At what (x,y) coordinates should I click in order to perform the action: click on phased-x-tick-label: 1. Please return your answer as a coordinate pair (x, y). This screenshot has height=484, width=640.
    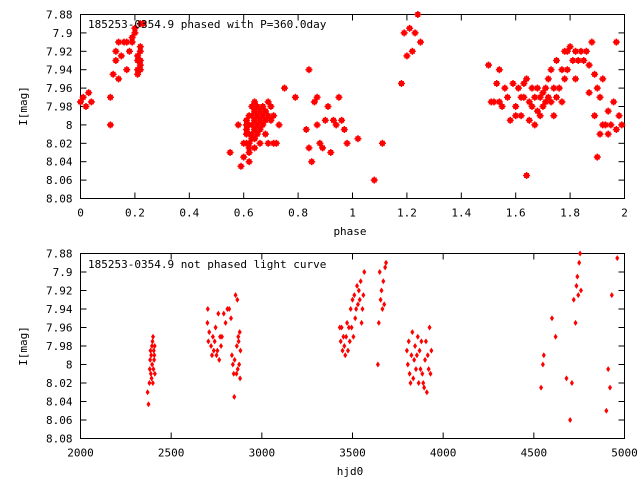
    Looking at the image, I should click on (352, 213).